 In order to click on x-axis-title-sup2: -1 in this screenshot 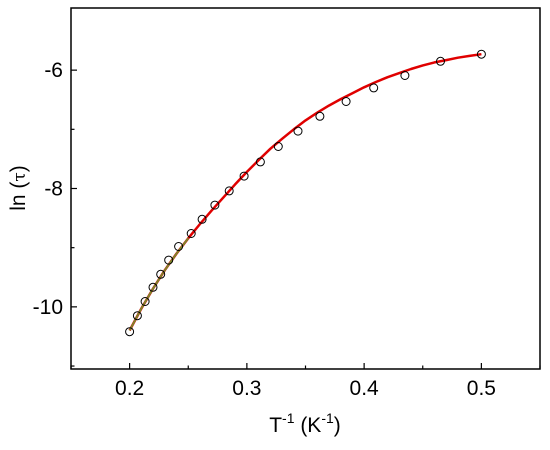, I will do `click(327, 418)`.